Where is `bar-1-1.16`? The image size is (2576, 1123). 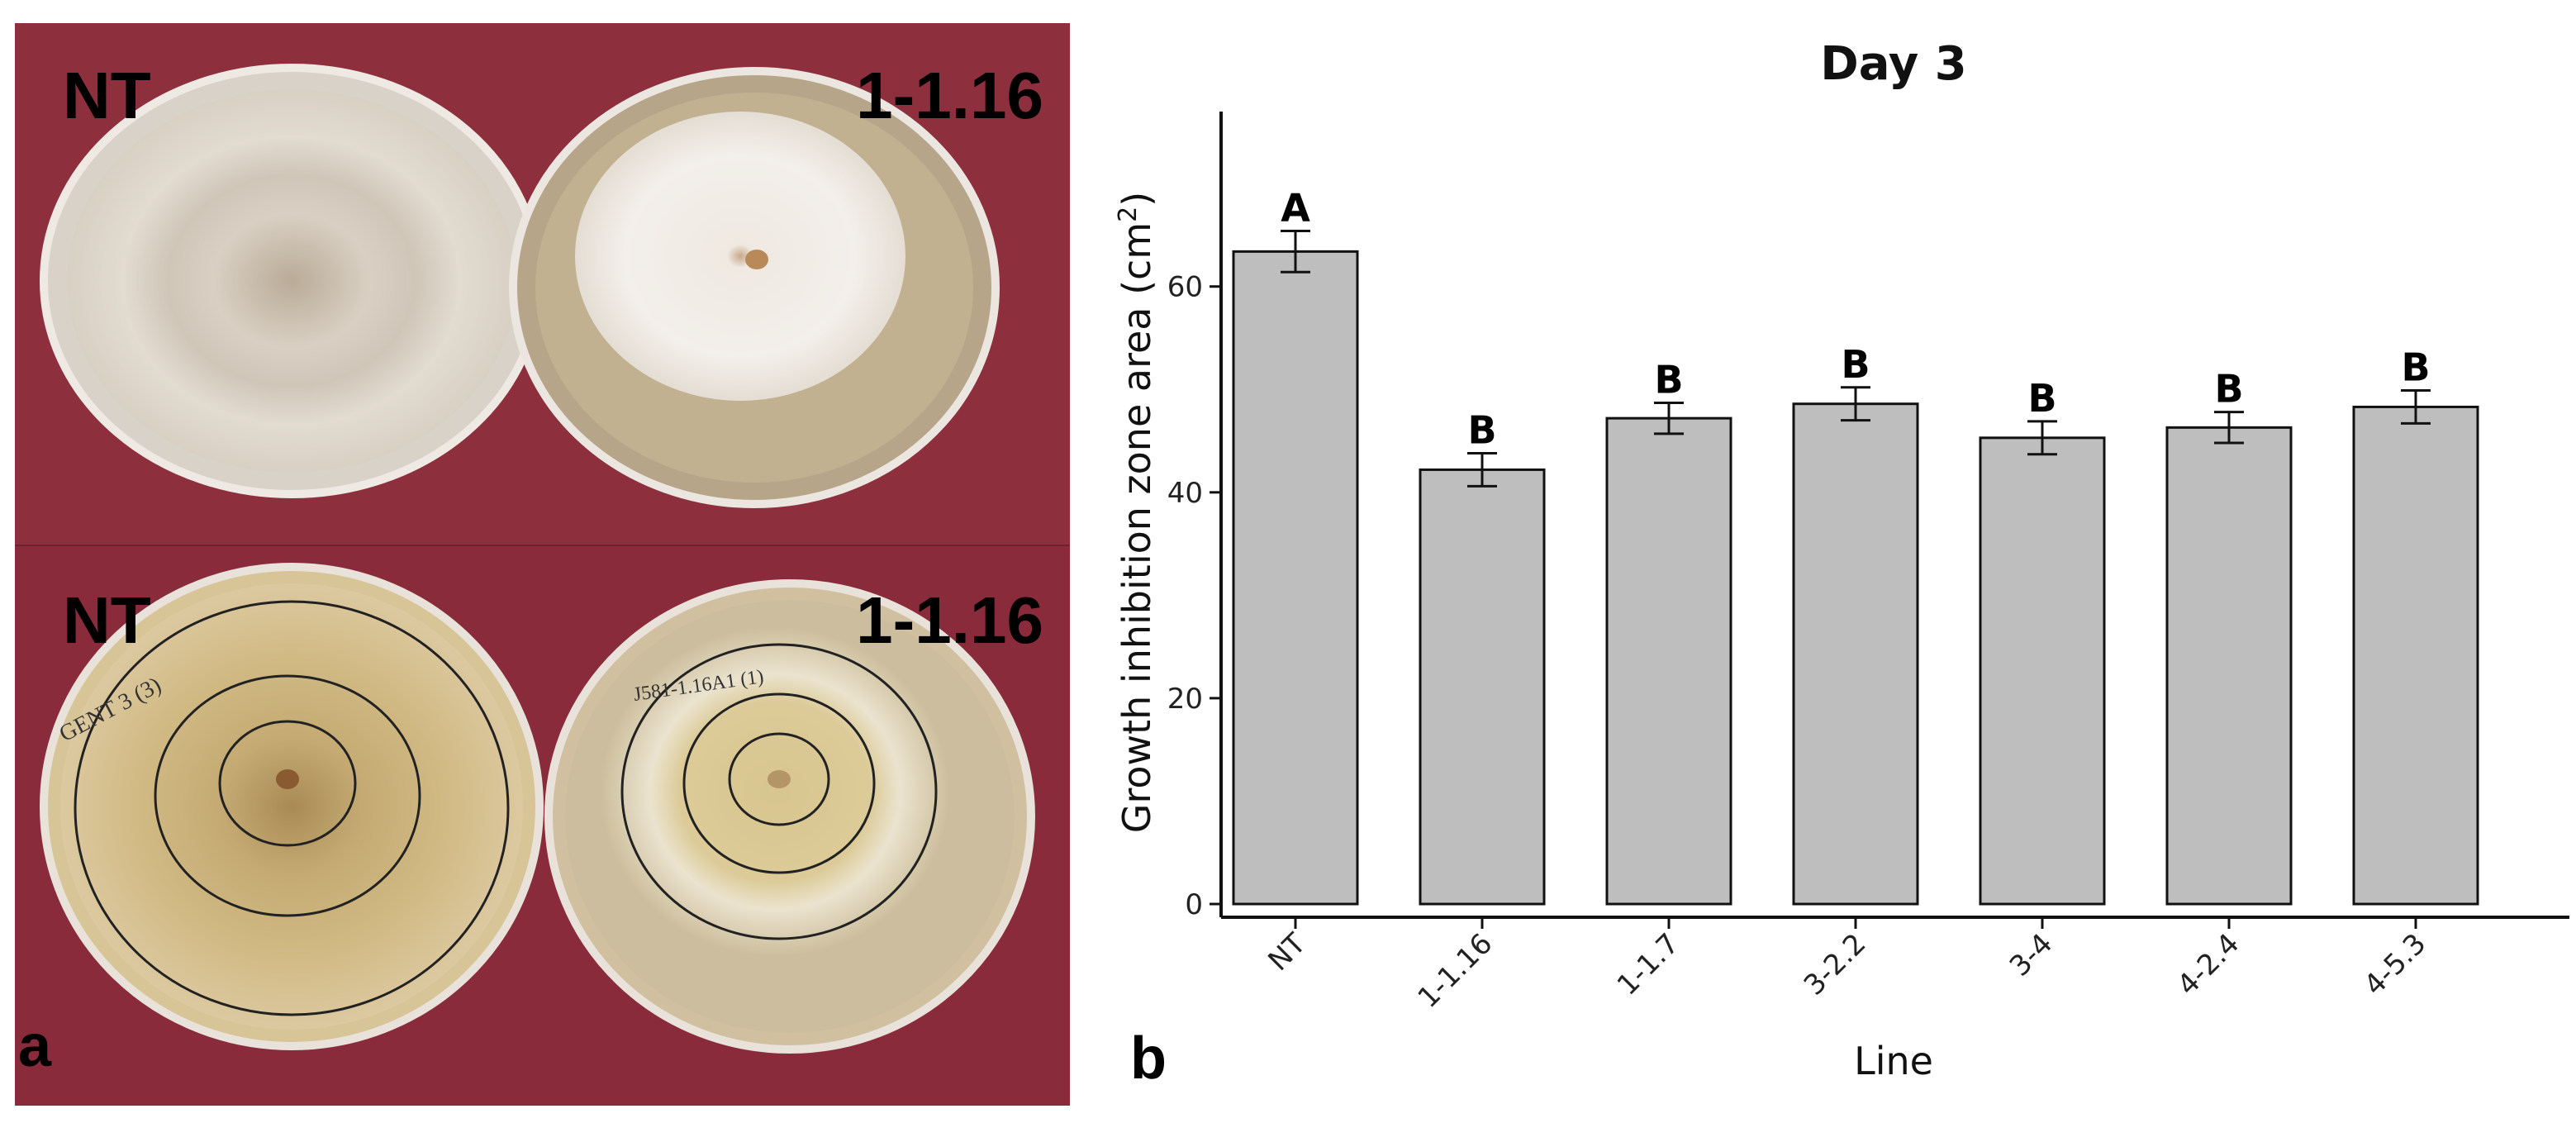
bar-1-1.16 is located at coordinates (1482, 687).